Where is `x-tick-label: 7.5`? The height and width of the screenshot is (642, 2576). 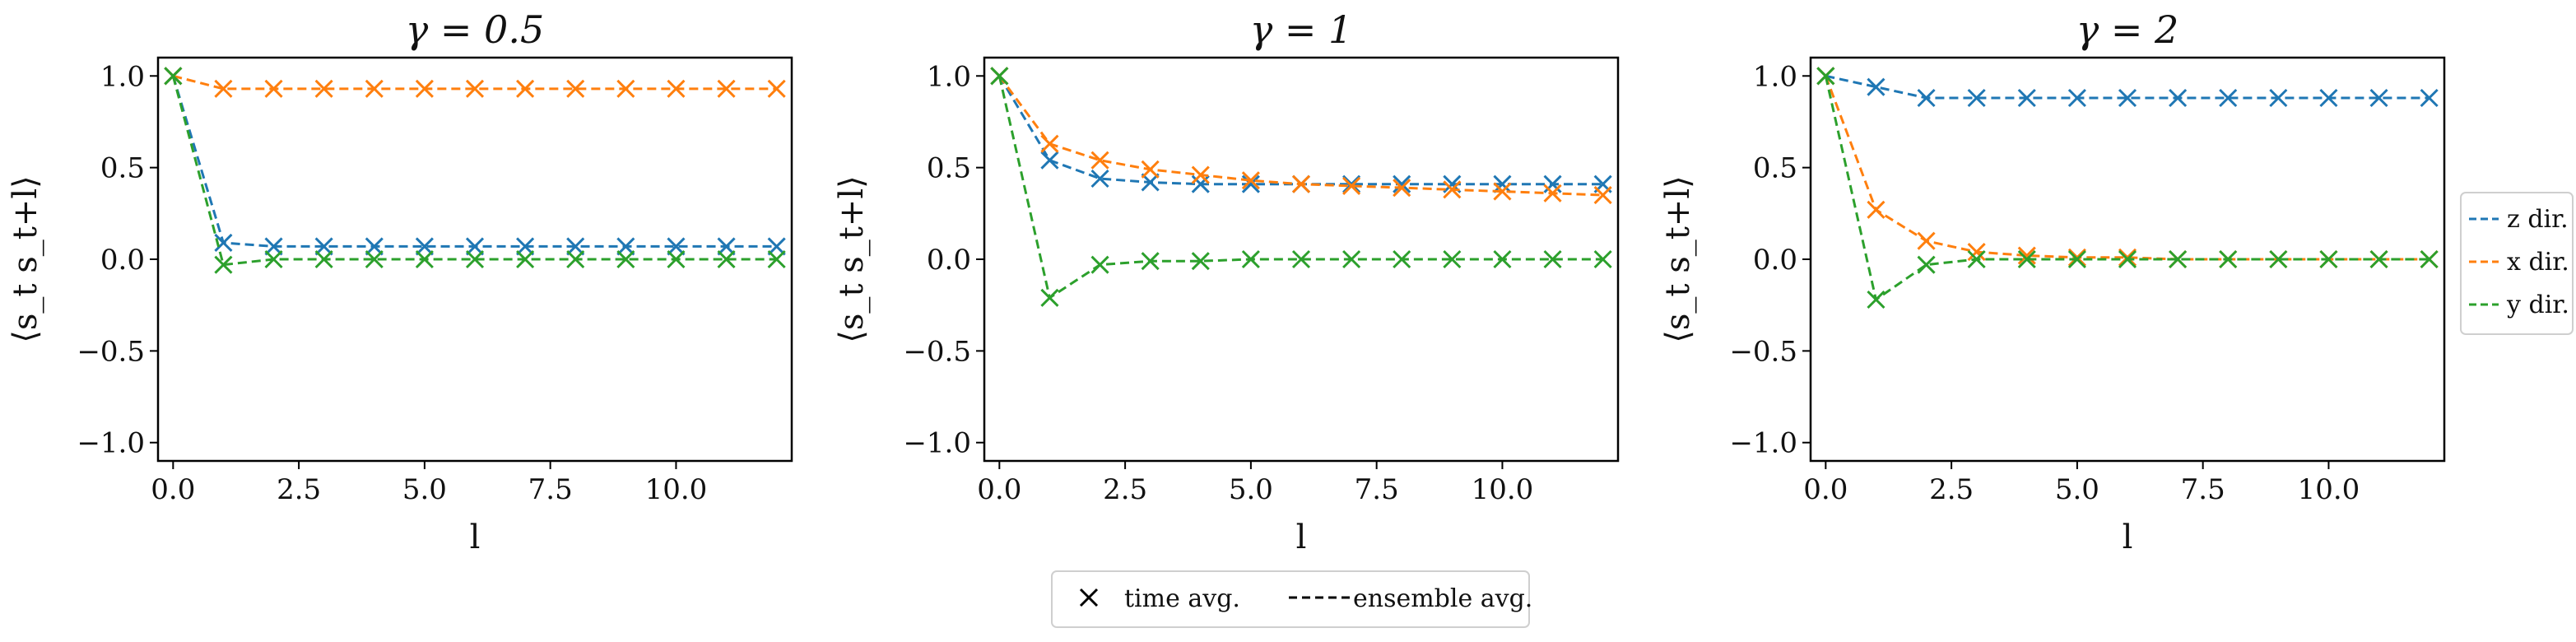 x-tick-label: 7.5 is located at coordinates (550, 489).